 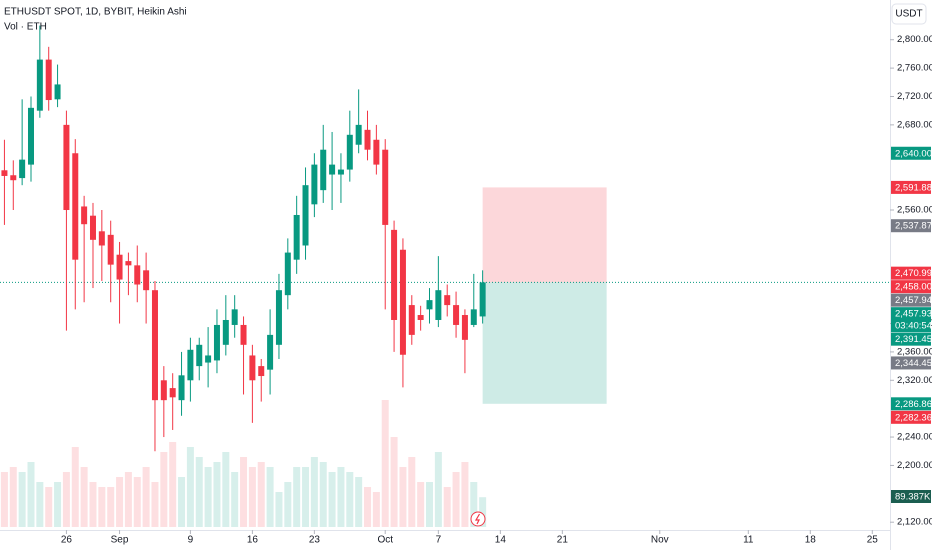 What do you see at coordinates (67, 540) in the screenshot?
I see `x-tick-label: 26` at bounding box center [67, 540].